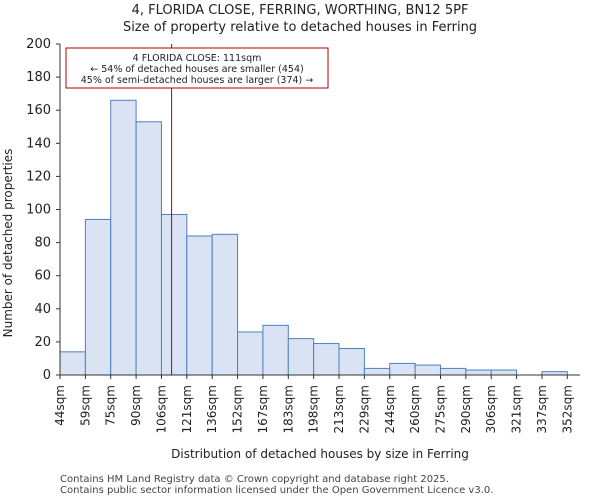  Describe the element at coordinates (136, 405) in the screenshot. I see `x-tick-label: 90sqm` at that location.